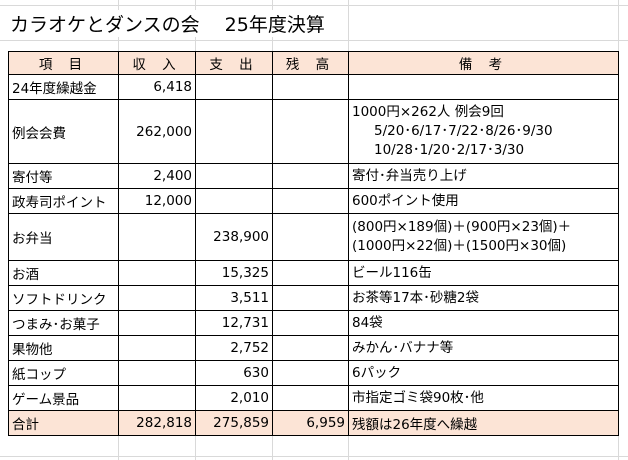  Describe the element at coordinates (367, 322) in the screenshot. I see `note-line: 84袋` at that location.